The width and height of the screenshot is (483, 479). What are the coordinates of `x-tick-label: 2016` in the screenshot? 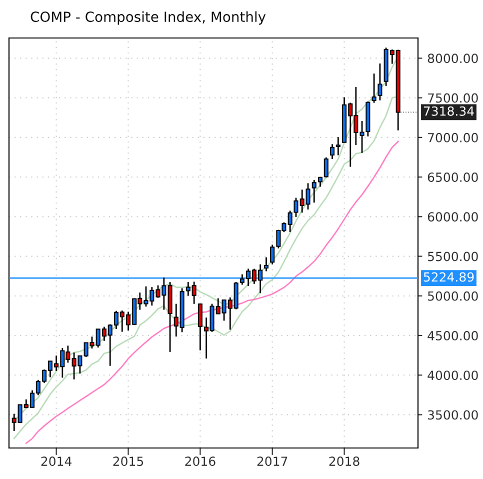 It's located at (200, 461).